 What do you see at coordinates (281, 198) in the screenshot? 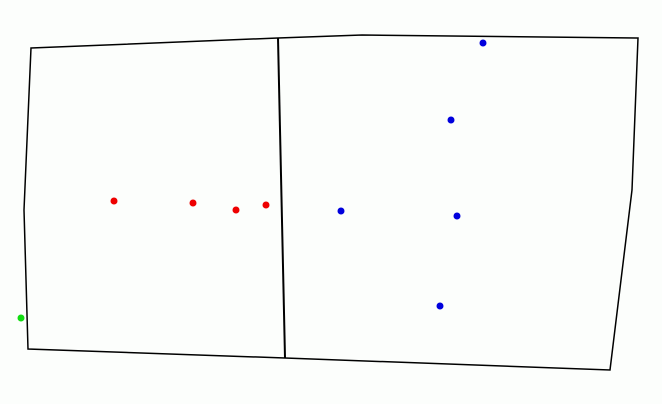
I see `region-divider` at bounding box center [281, 198].